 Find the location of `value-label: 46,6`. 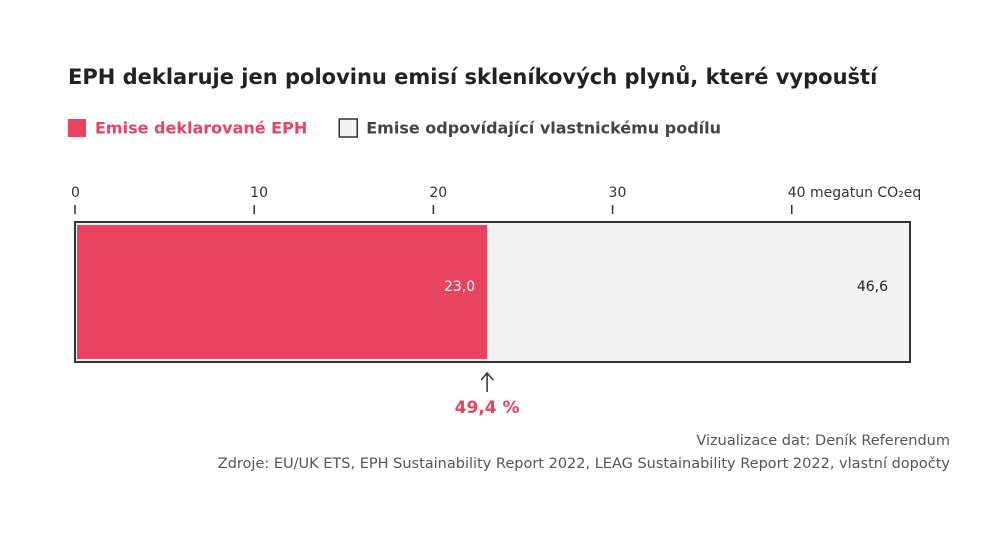

value-label: 46,6 is located at coordinates (872, 287).